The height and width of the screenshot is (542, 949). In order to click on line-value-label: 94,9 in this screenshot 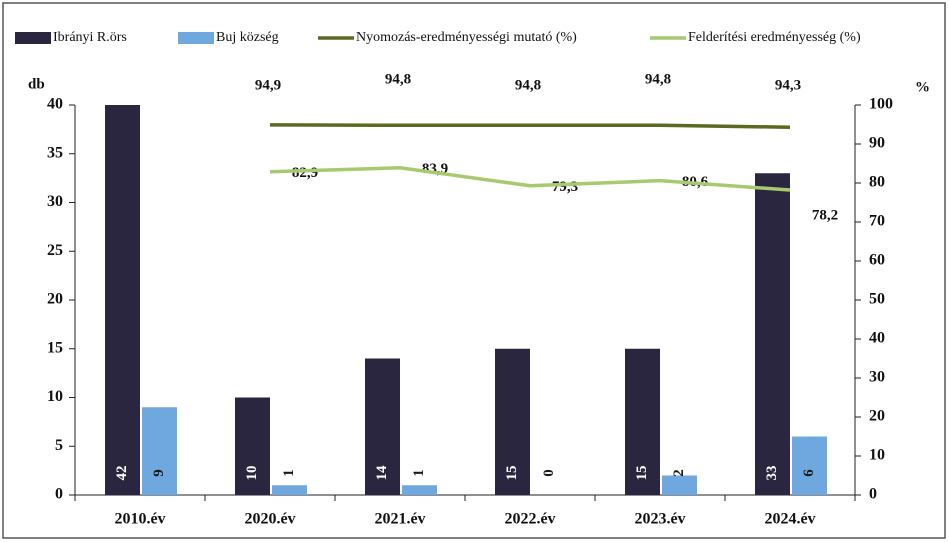, I will do `click(268, 85)`.